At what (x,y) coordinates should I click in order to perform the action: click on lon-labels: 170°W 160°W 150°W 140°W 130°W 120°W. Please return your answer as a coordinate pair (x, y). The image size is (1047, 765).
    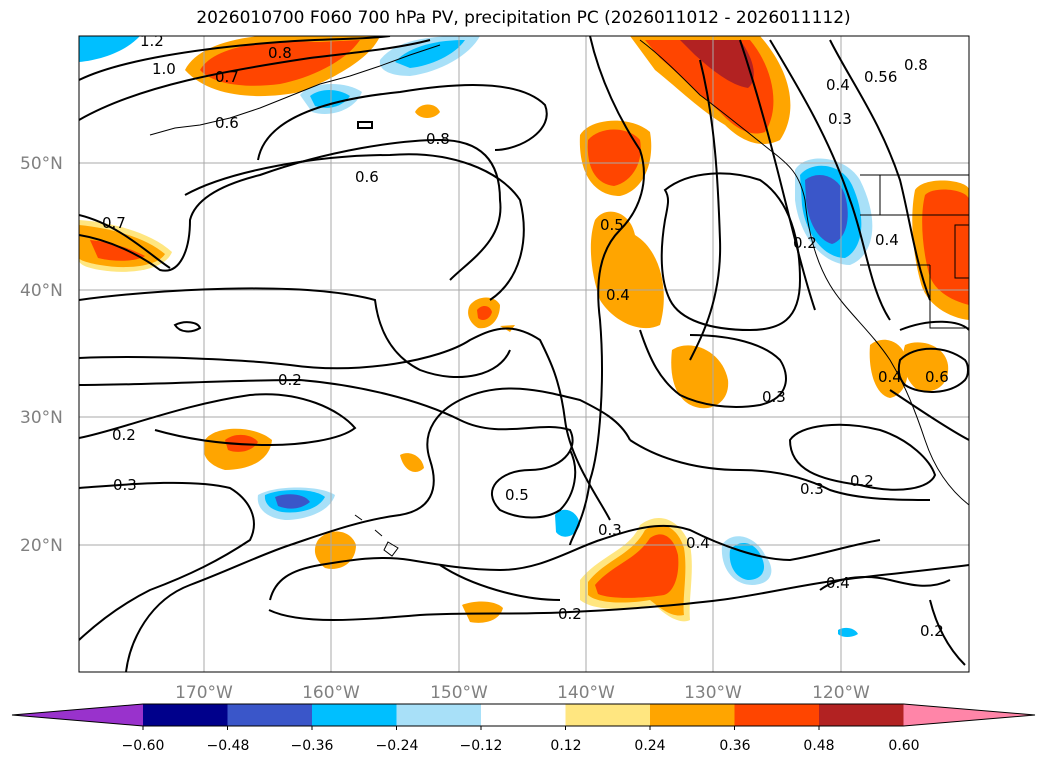
    Looking at the image, I should click on (522, 693).